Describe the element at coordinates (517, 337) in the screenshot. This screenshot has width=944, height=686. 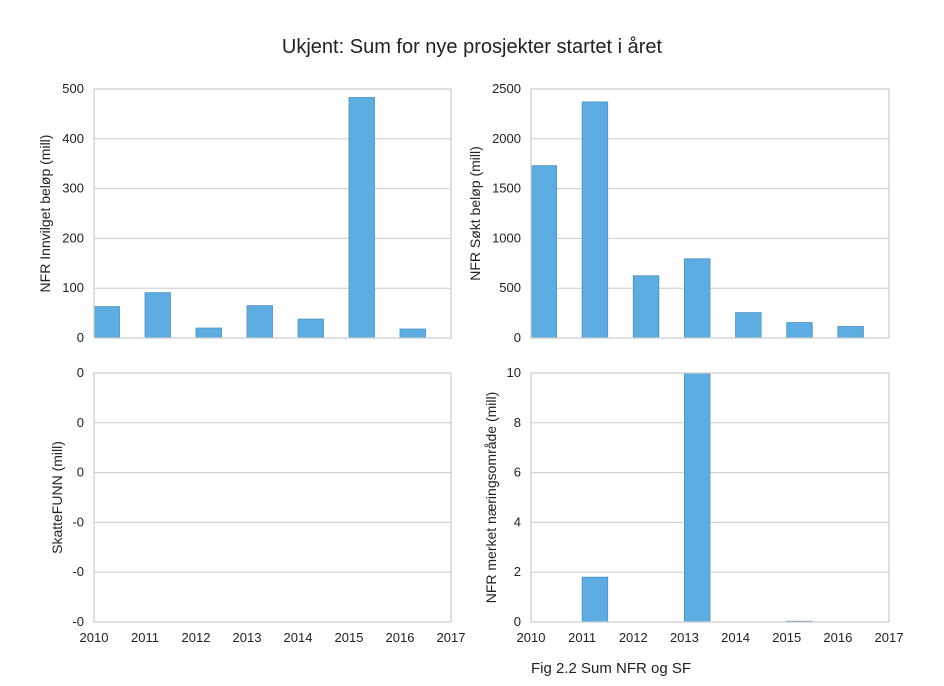
I see `ytick-label-1-0: 0` at that location.